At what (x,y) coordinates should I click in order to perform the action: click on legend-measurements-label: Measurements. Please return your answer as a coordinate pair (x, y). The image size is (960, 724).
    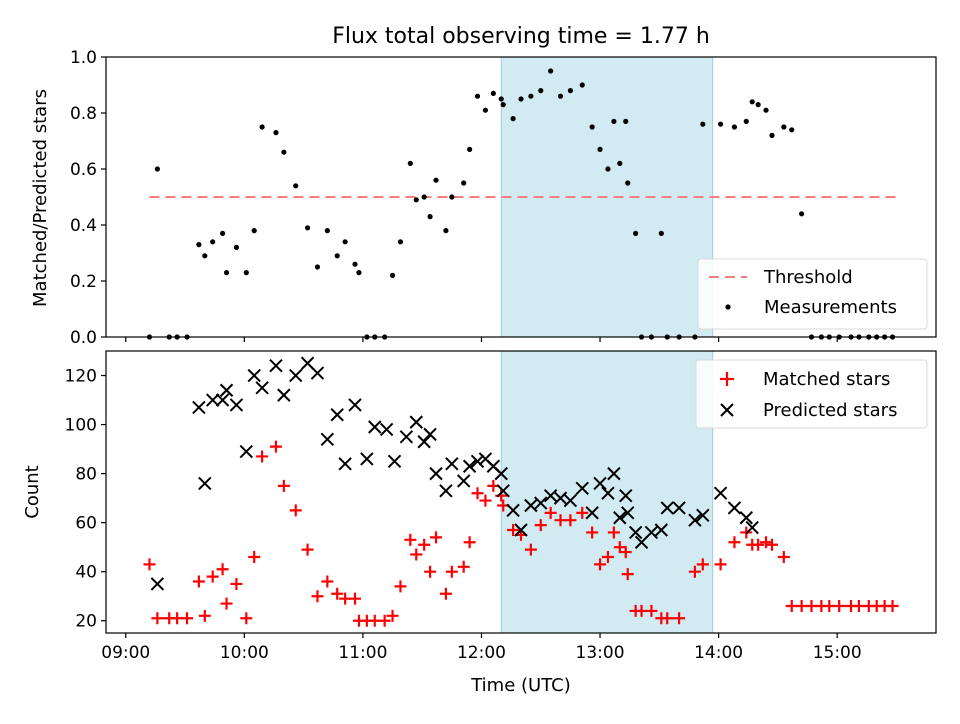
    Looking at the image, I should click on (830, 307).